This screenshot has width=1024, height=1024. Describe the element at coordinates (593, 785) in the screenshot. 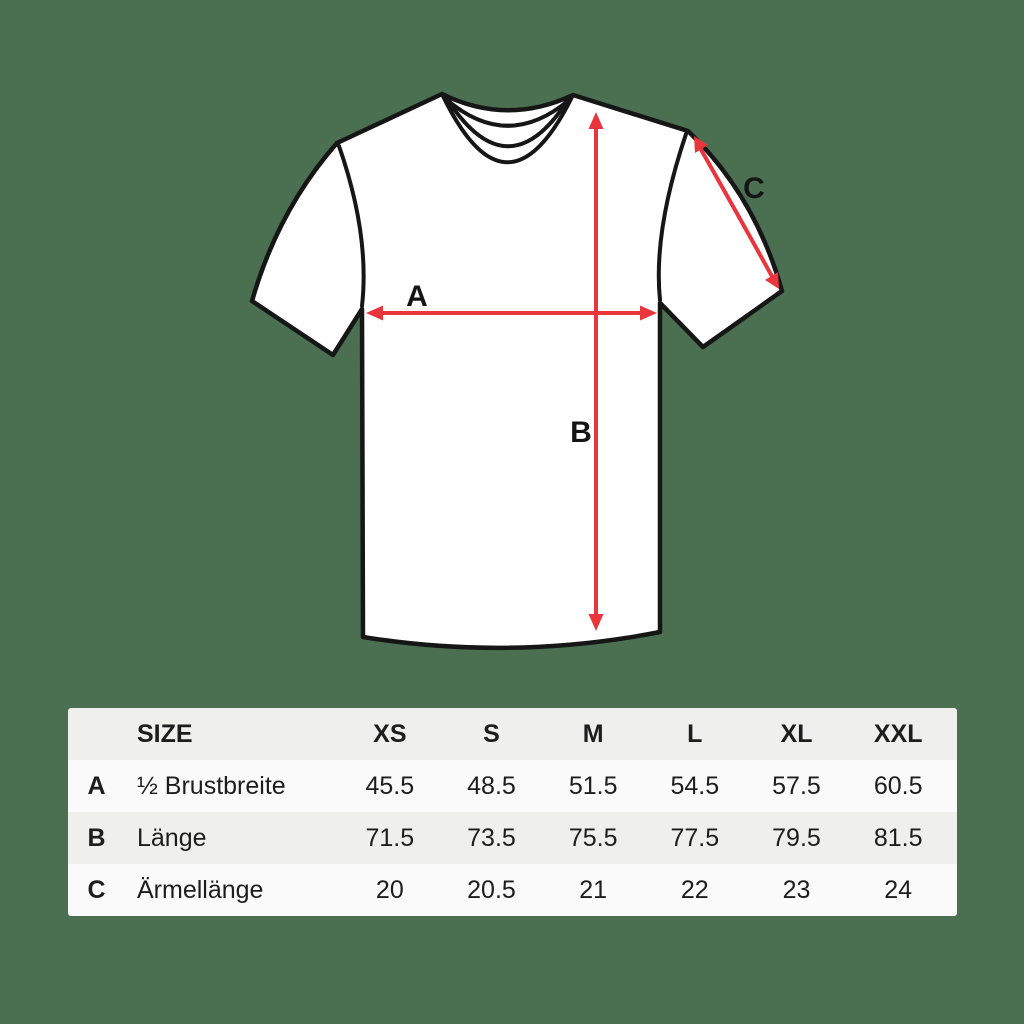

I see `value-cell: 51.5` at that location.